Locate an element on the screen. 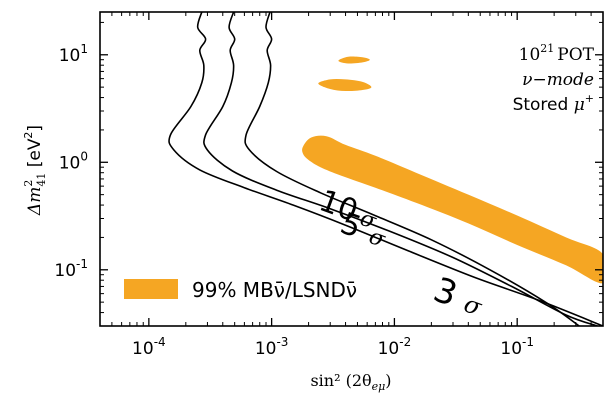 Image resolution: width=605 pixels, height=395 pixels. legend: 99% MBν̄/LSNDν̄ is located at coordinates (240, 290).